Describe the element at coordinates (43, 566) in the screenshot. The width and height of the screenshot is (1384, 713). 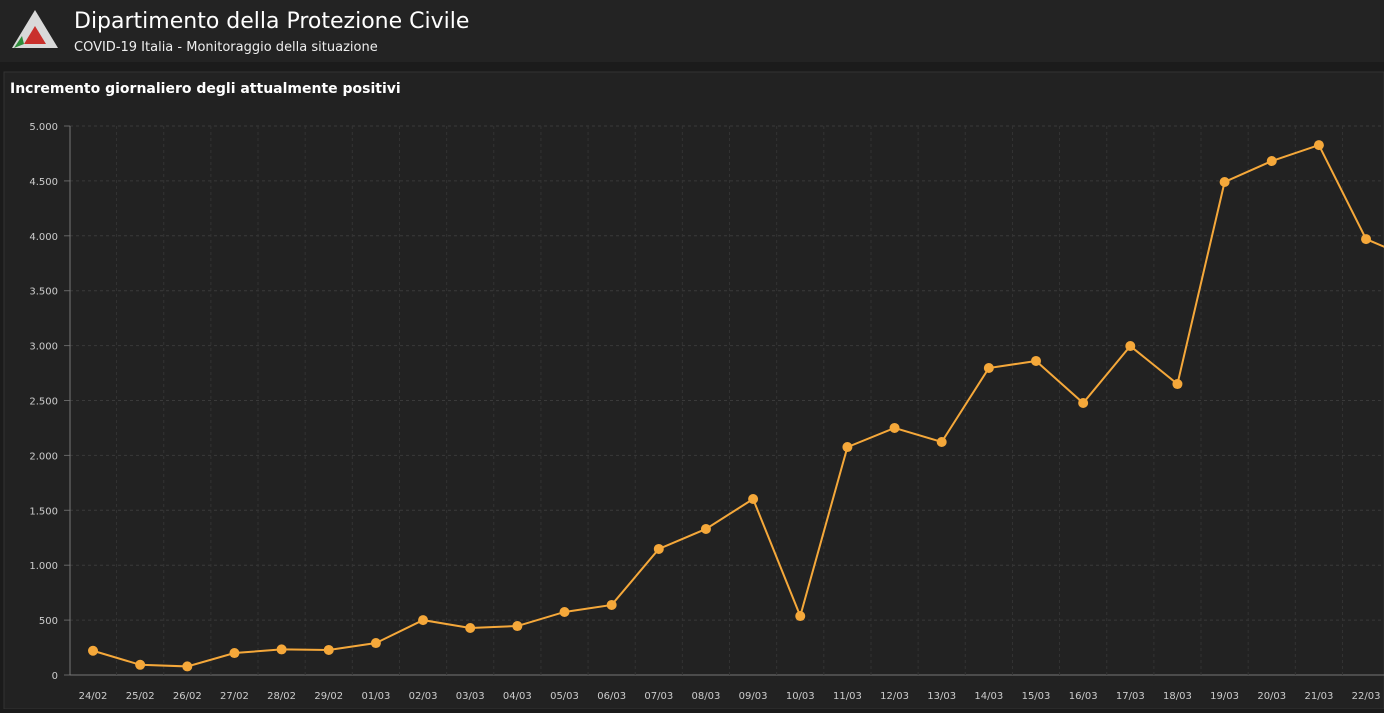
I see `y-tick-label: 1.000` at that location.